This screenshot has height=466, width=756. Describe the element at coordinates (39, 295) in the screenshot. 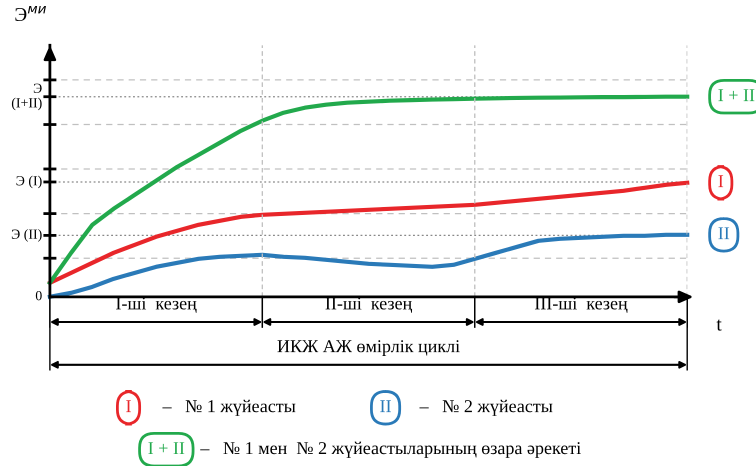

I see `ref-line-label: 0` at that location.